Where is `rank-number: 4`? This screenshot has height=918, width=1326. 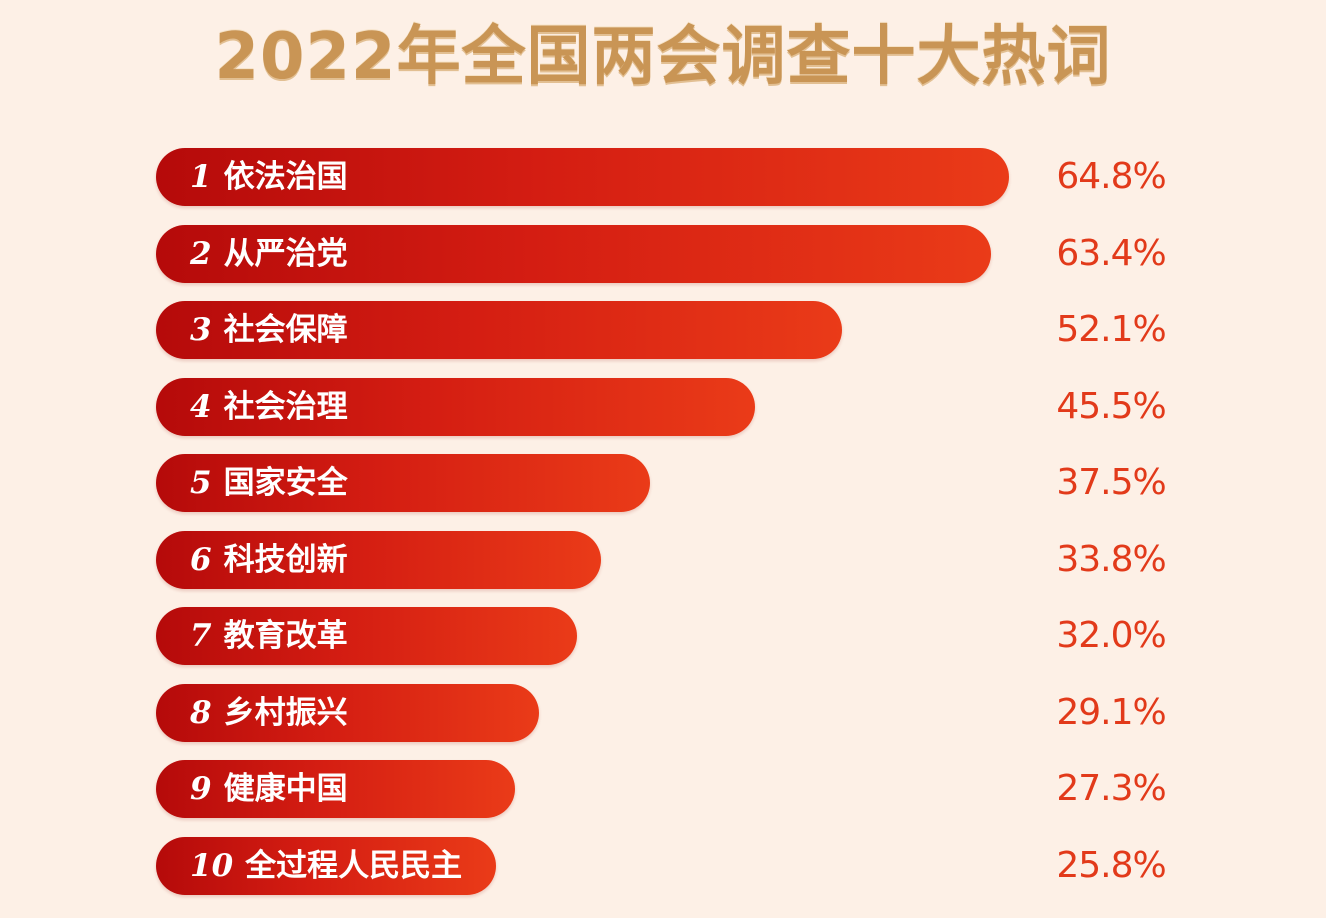 rank-number: 4 is located at coordinates (201, 407).